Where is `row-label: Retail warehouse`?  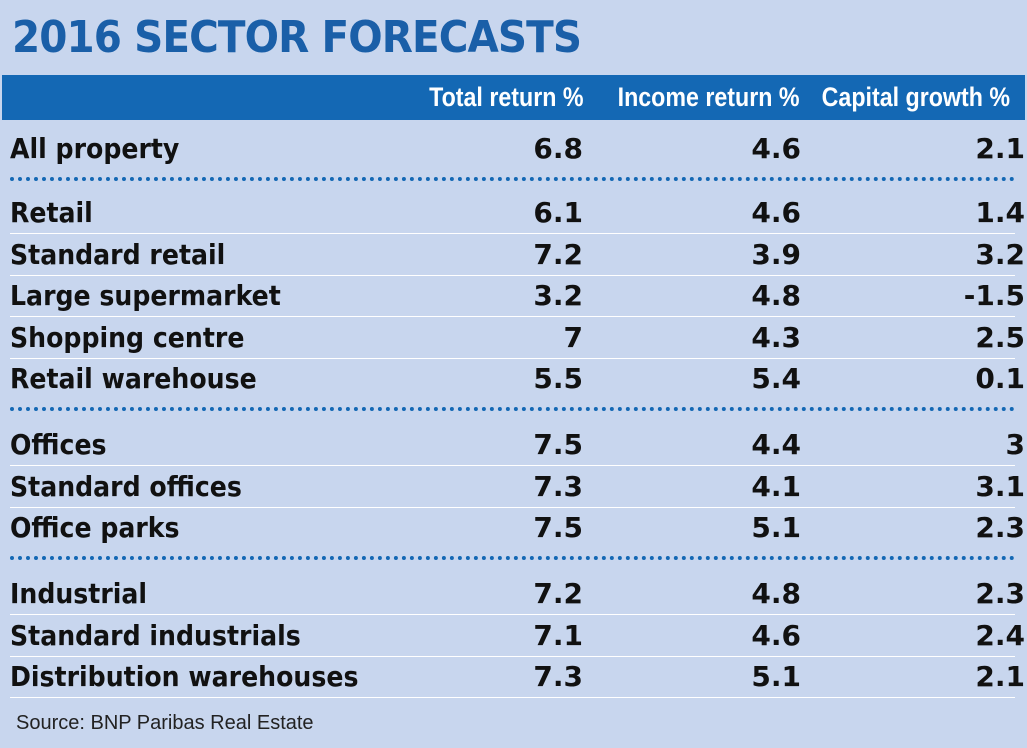 row-label: Retail warehouse is located at coordinates (133, 378).